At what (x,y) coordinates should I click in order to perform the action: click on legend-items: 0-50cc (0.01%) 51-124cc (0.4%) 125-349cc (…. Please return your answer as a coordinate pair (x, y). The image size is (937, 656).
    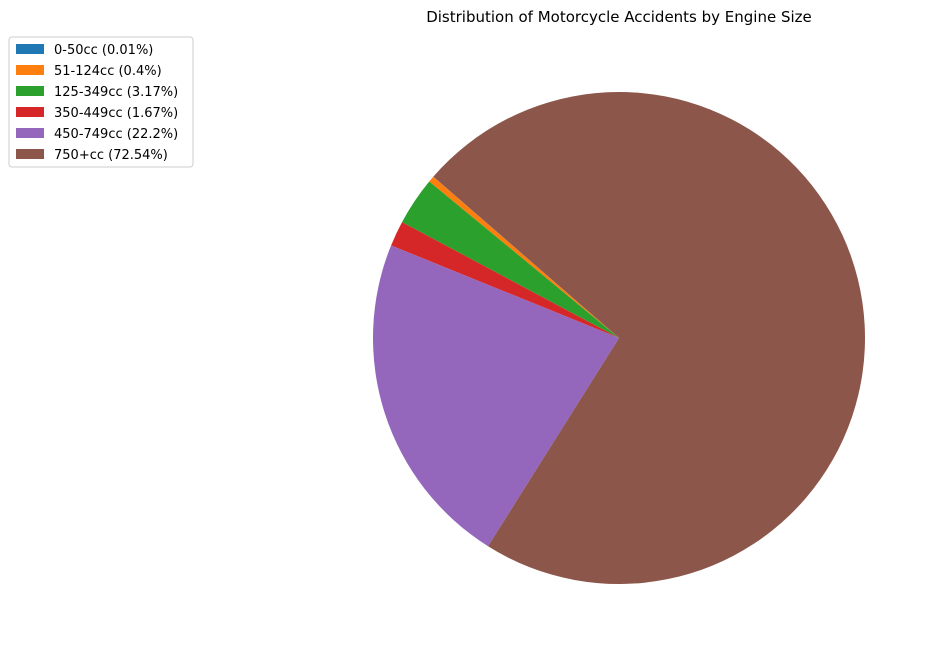
    Looking at the image, I should click on (97, 103).